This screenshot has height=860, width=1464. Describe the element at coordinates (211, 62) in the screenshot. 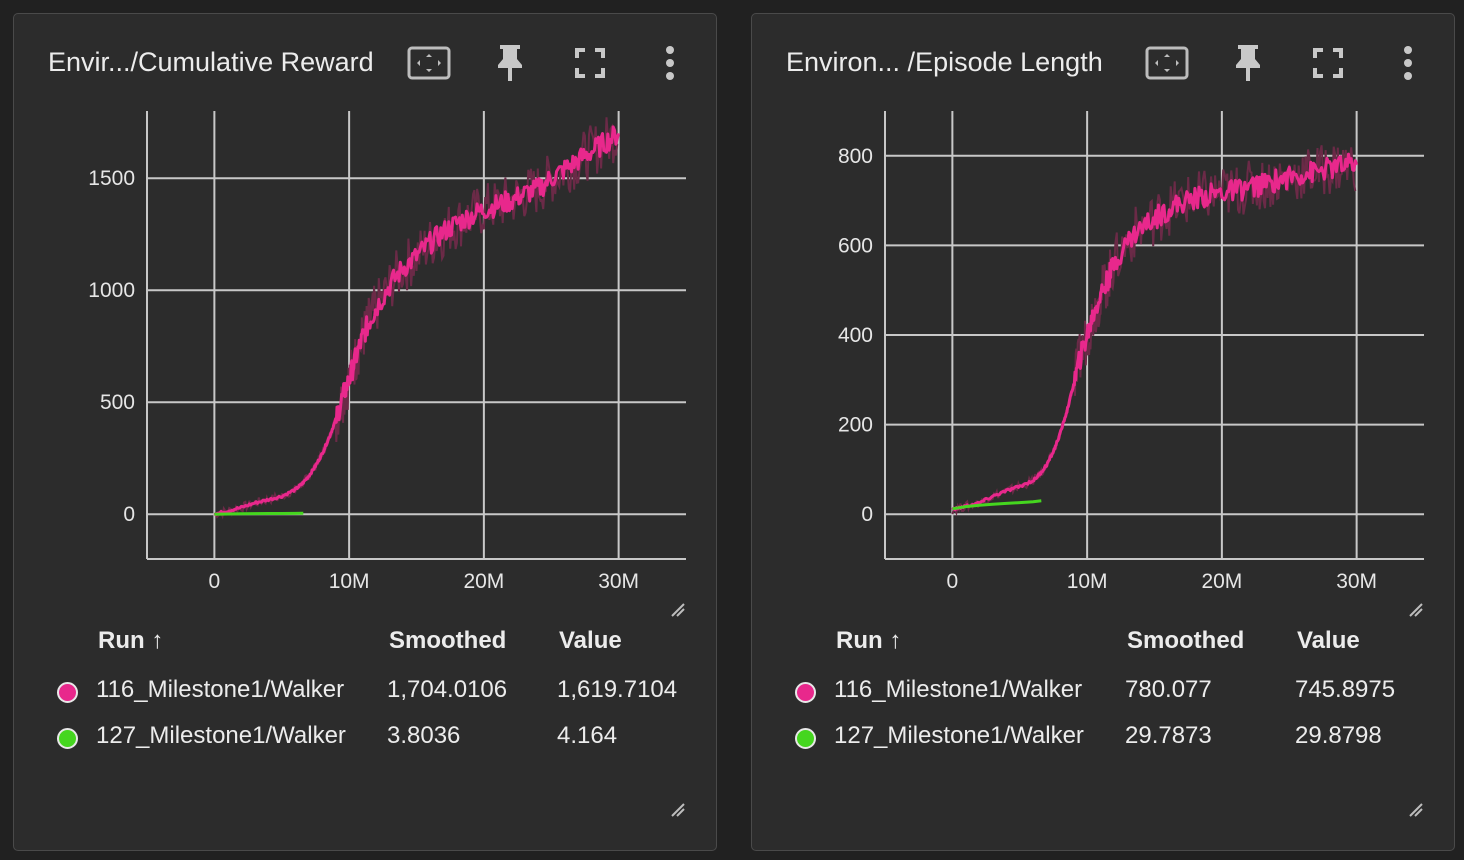

I see `card-title: Envir.../Cumulative Reward` at that location.